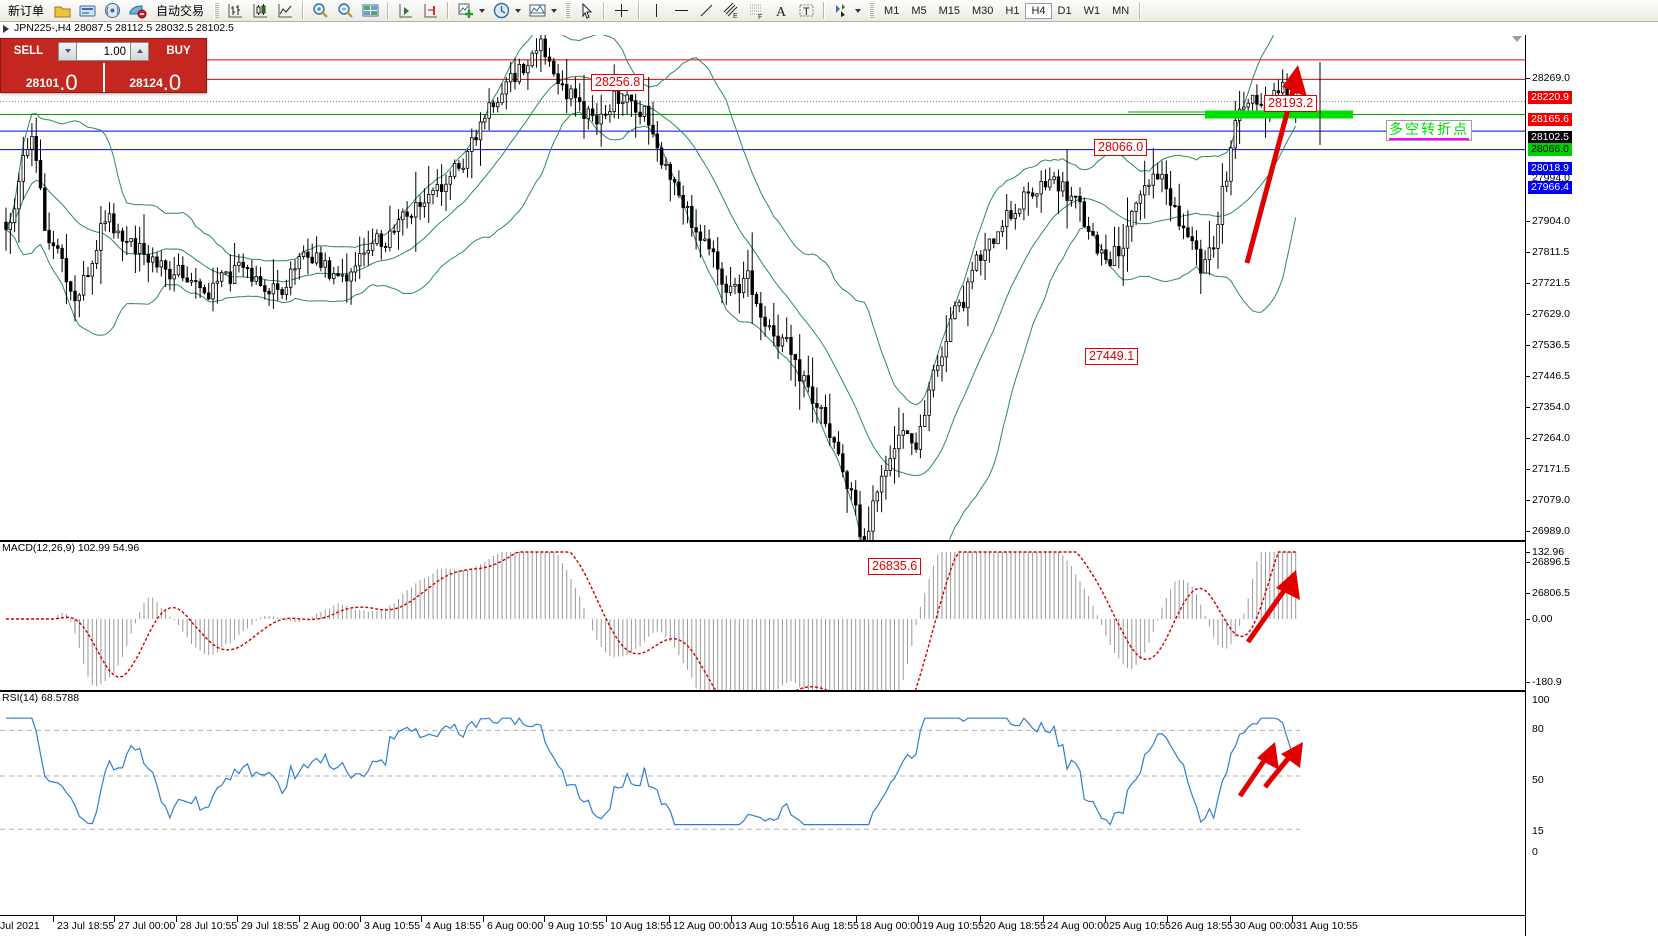  Describe the element at coordinates (41, 698) in the screenshot. I see `rsi-indicator-label: RSI(14) 68.5788` at that location.